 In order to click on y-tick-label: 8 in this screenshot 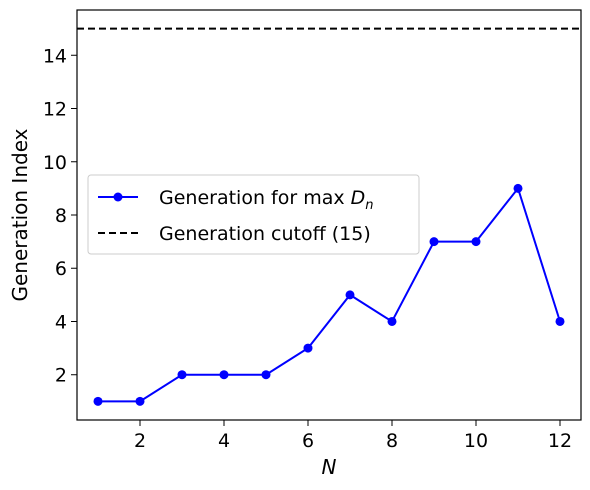, I will do `click(61, 216)`.